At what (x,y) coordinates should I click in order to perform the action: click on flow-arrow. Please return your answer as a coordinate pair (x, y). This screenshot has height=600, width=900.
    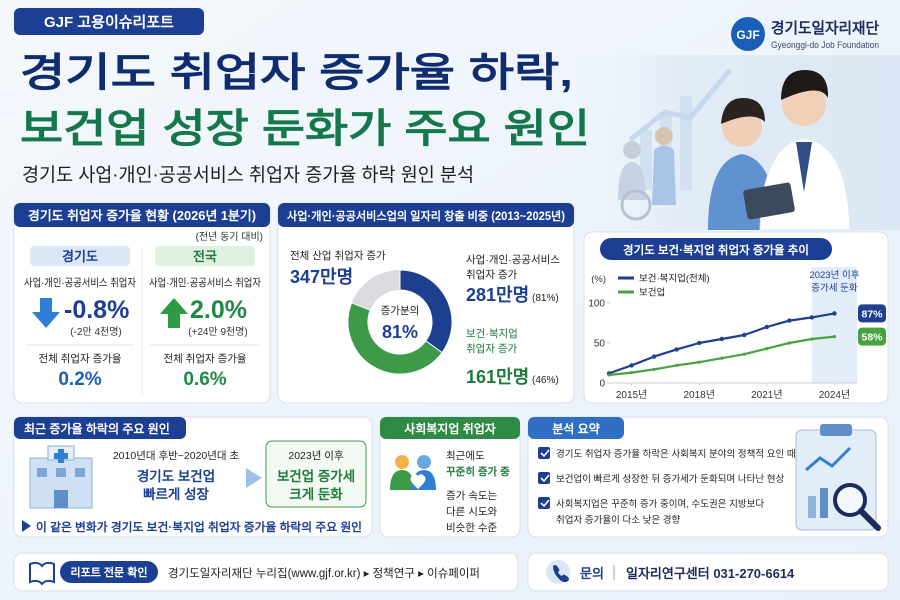
    Looking at the image, I should click on (254, 478).